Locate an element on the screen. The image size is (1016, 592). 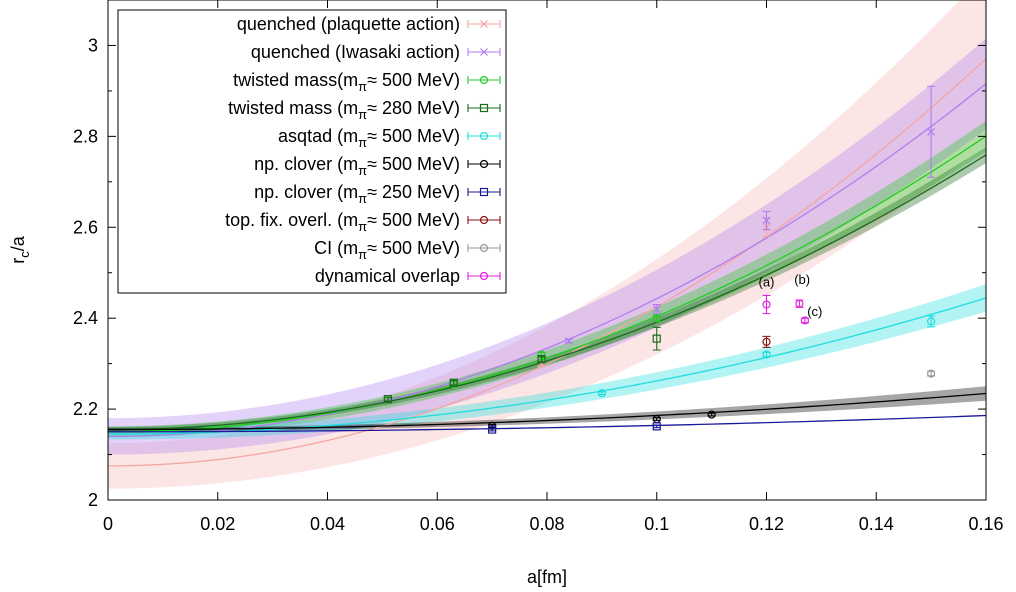
legend-label: quenched (plaquette action) is located at coordinates (348, 24).